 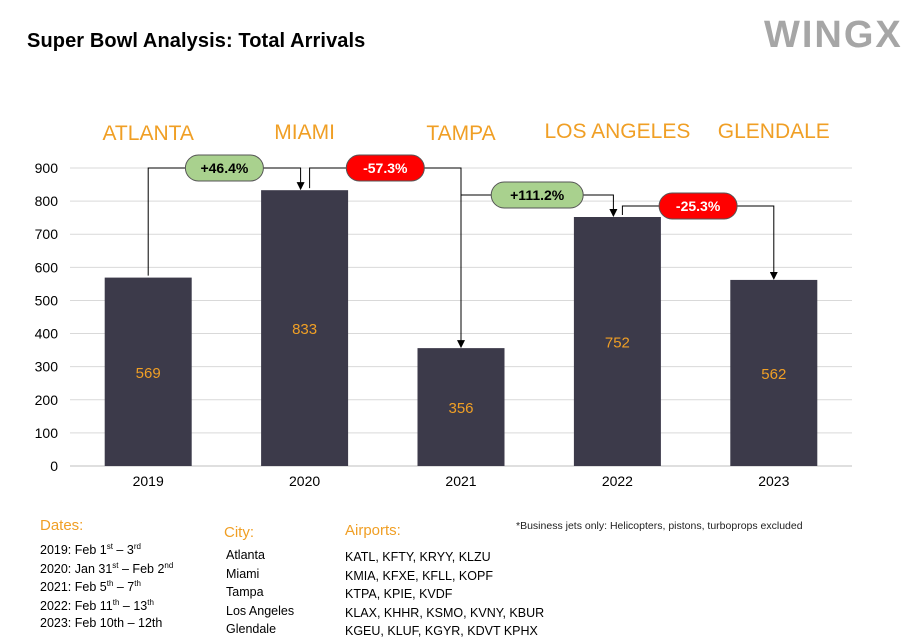 What do you see at coordinates (107, 568) in the screenshot?
I see `date-row: 2020: Jan 31st – Feb 2nd` at bounding box center [107, 568].